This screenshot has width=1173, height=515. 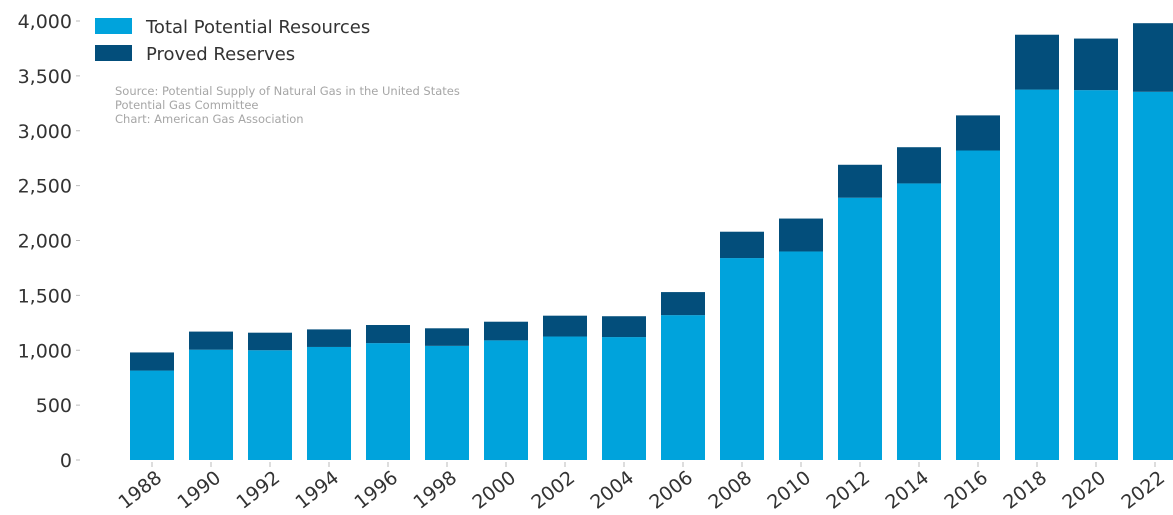 What do you see at coordinates (553, 490) in the screenshot?
I see `x-tick-label: 2002` at bounding box center [553, 490].